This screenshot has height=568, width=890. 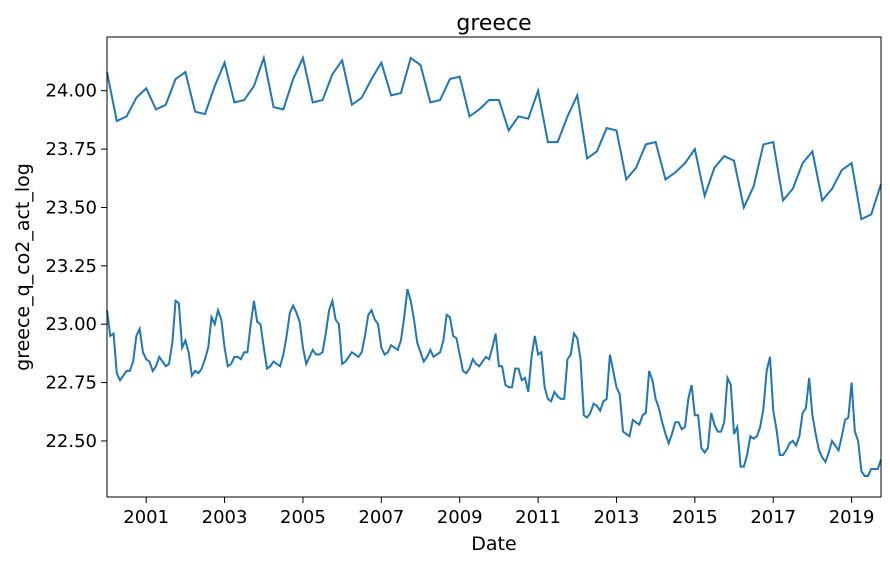 I want to click on y-tick-label: 24.00, so click(x=71, y=91).